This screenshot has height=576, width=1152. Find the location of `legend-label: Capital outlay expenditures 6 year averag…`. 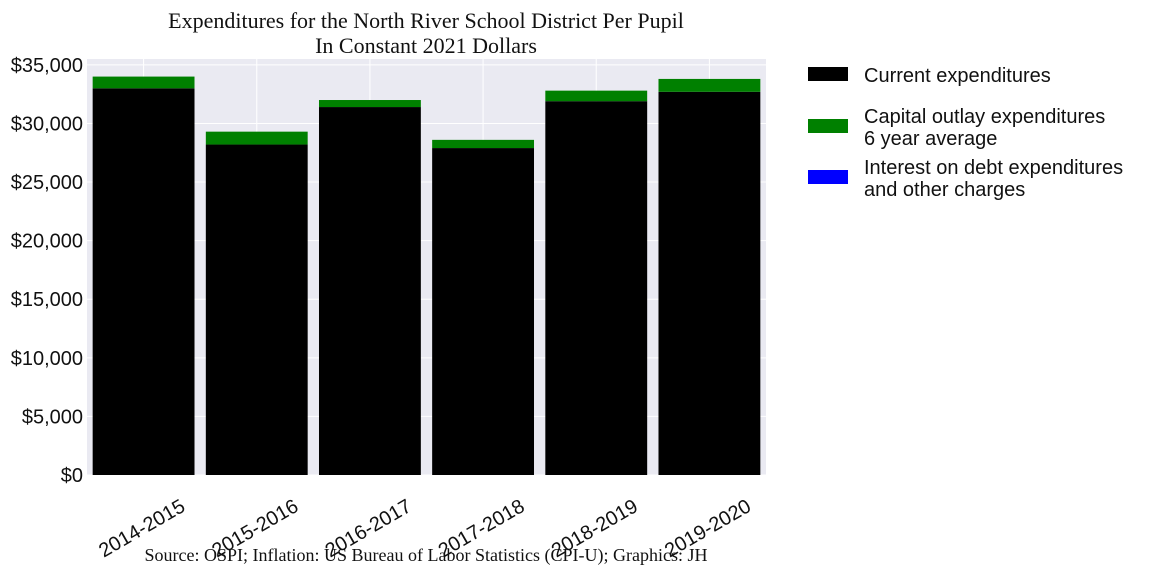

legend-label: Capital outlay expenditures 6 year averag… is located at coordinates (984, 128).